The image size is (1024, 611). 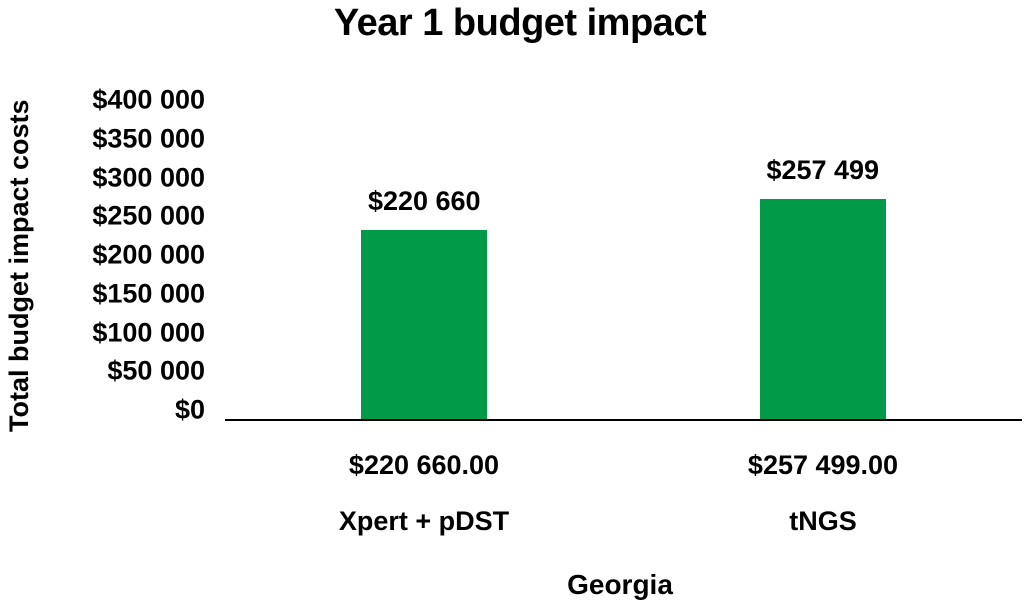 What do you see at coordinates (19, 266) in the screenshot?
I see `y-axis-title: Total budget impact costs` at bounding box center [19, 266].